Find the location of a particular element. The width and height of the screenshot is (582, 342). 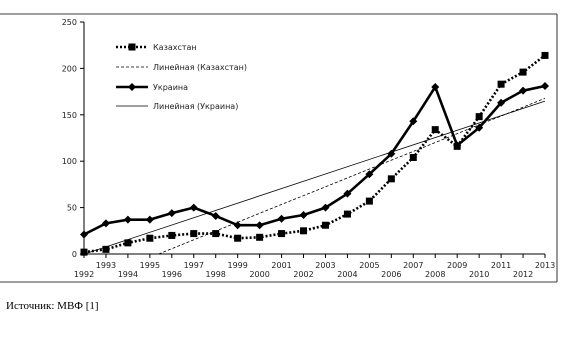

x-tick-label: 2000 is located at coordinates (259, 274).